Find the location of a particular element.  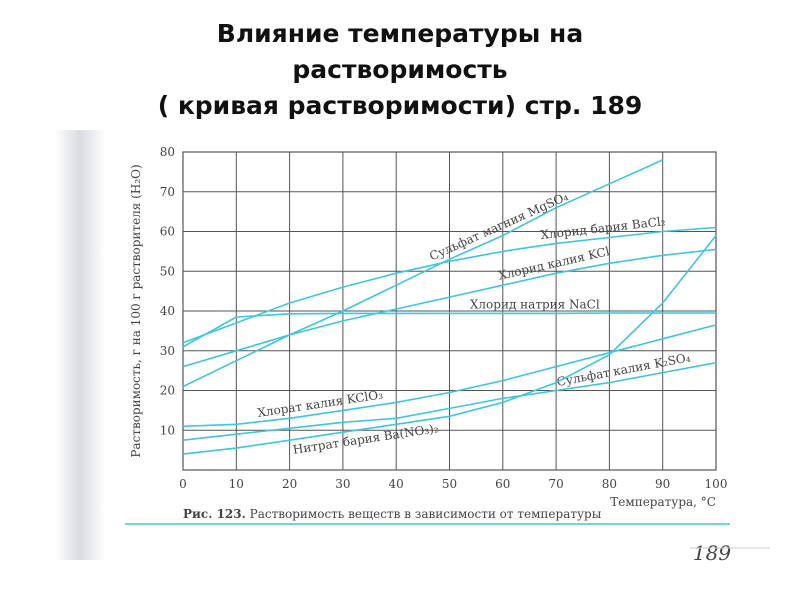

x-tick-label: 10 is located at coordinates (236, 484).